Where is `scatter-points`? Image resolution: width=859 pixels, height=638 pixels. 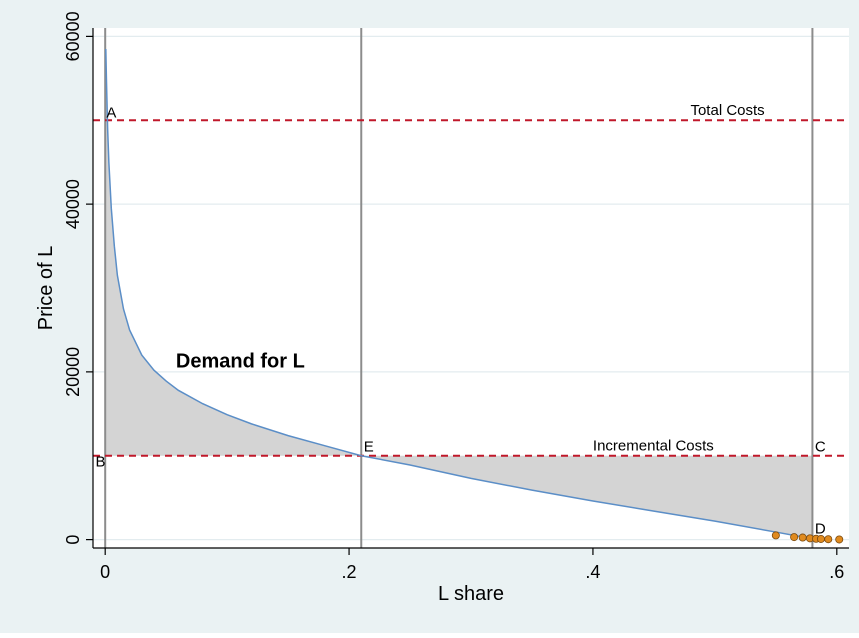 scatter-points is located at coordinates (807, 537).